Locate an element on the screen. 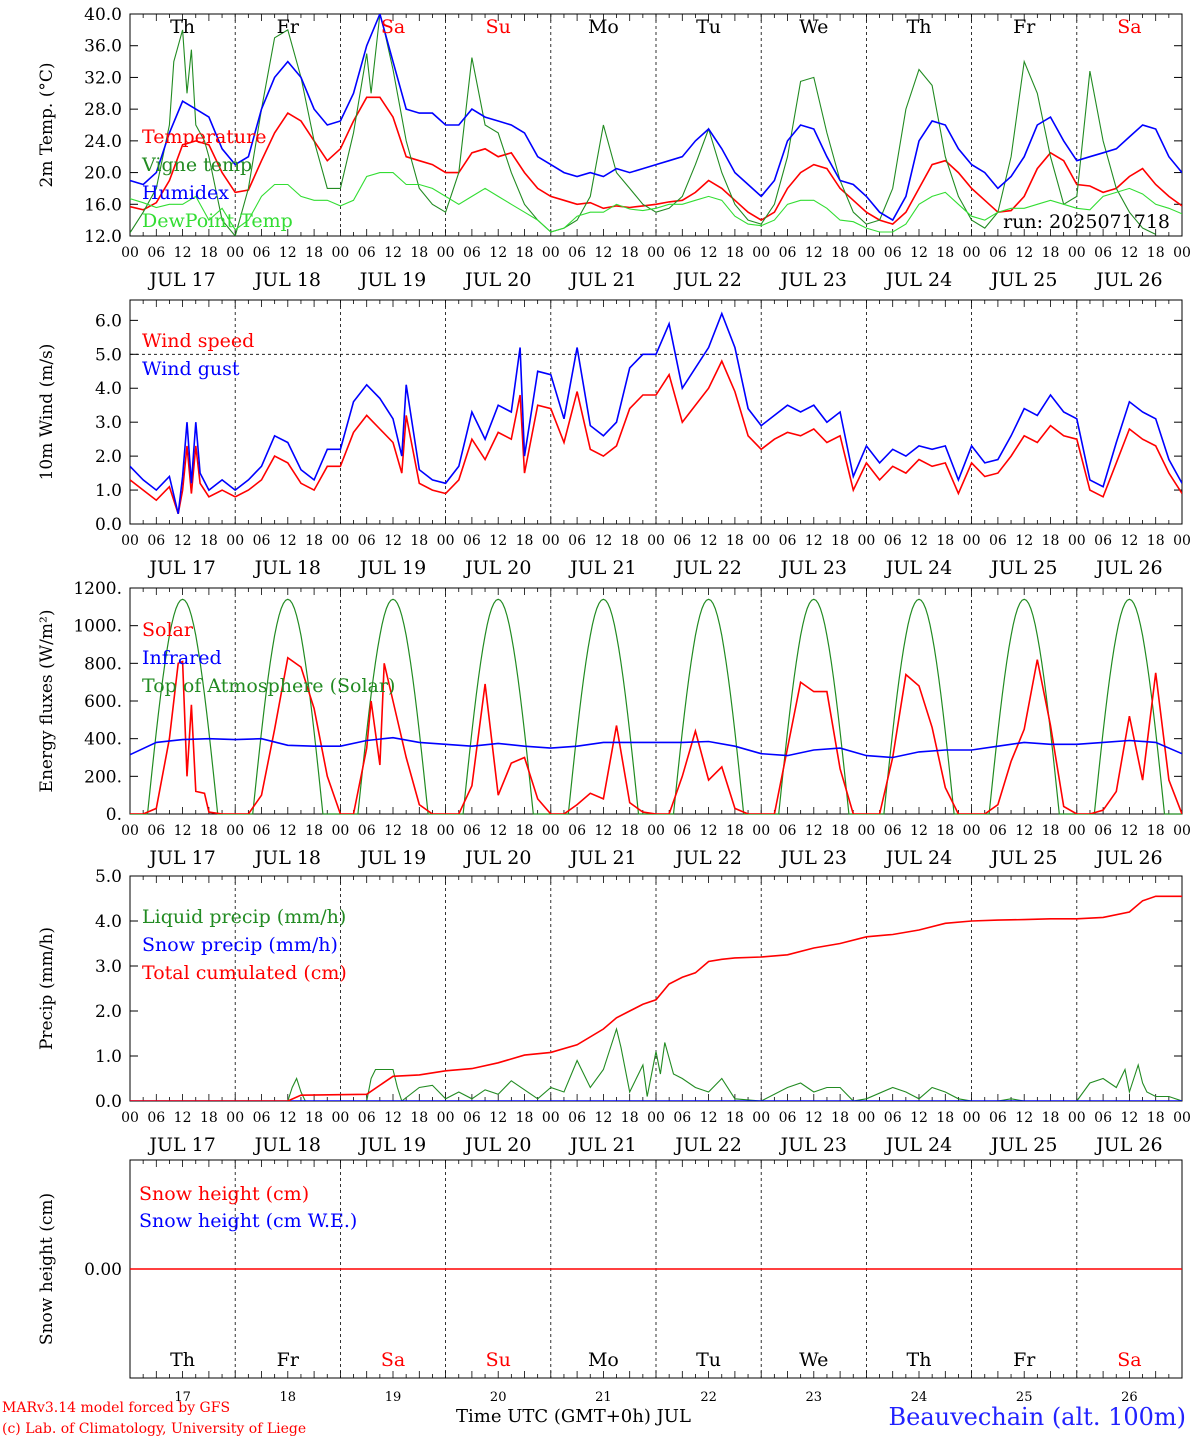  y-axis-title: 2m Temp. (°C) is located at coordinates (47, 124).